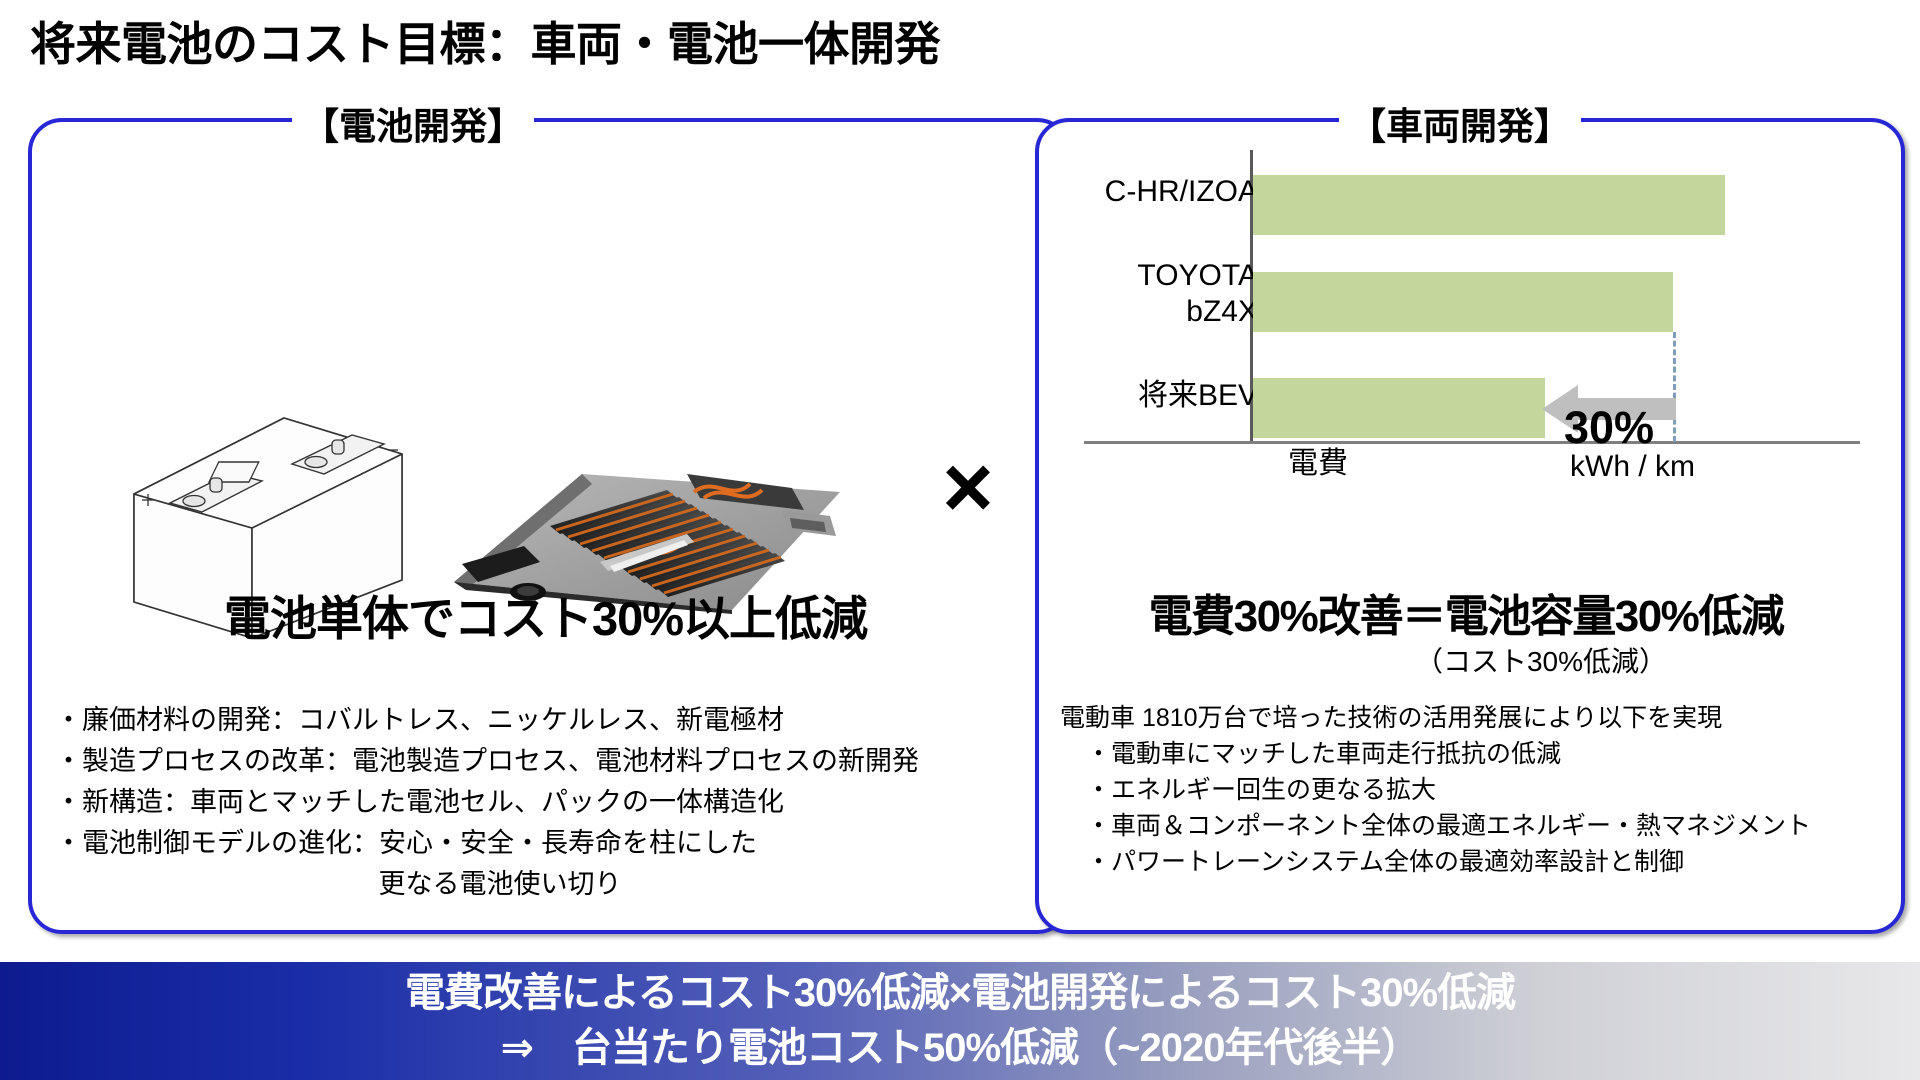 The width and height of the screenshot is (1920, 1080). I want to click on banner-line-2: ⇒ 台当たり電池コスト50%低減（~2020年代後半）, so click(960, 1048).